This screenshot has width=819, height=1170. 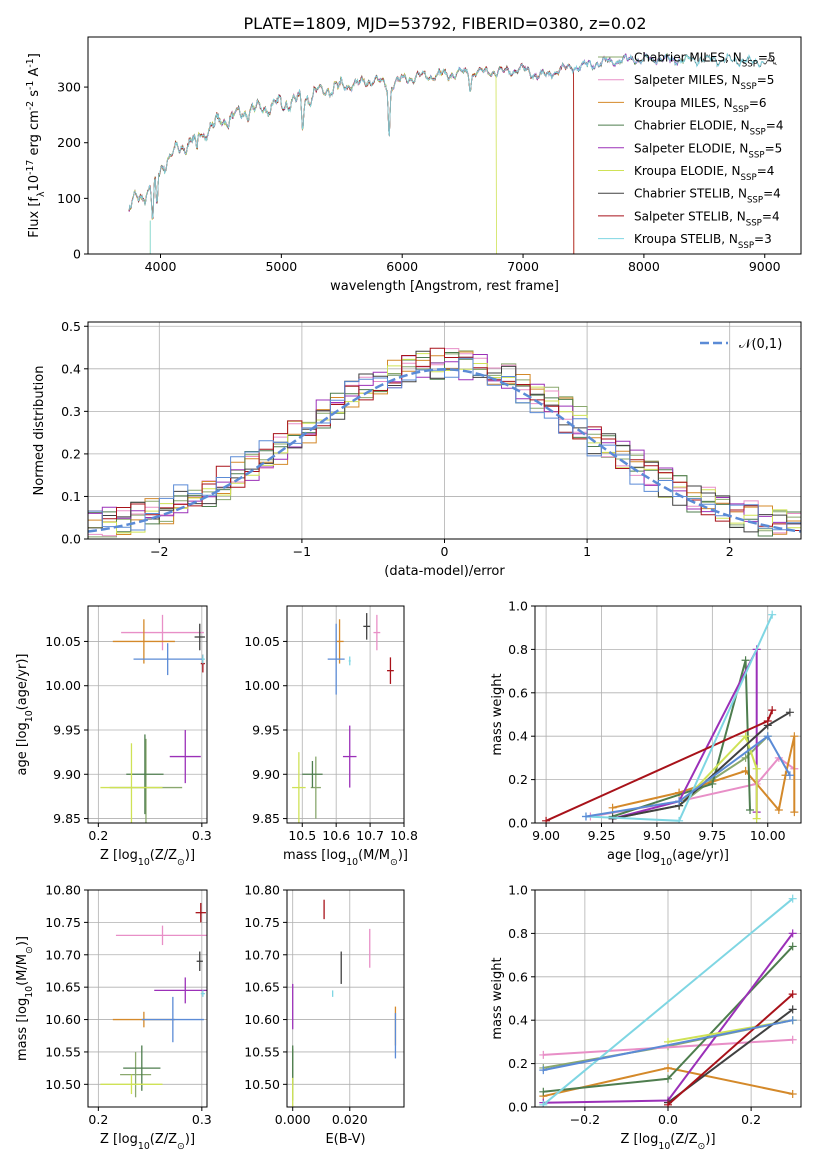 I want to click on x-tick-label: 6000, so click(x=402, y=266).